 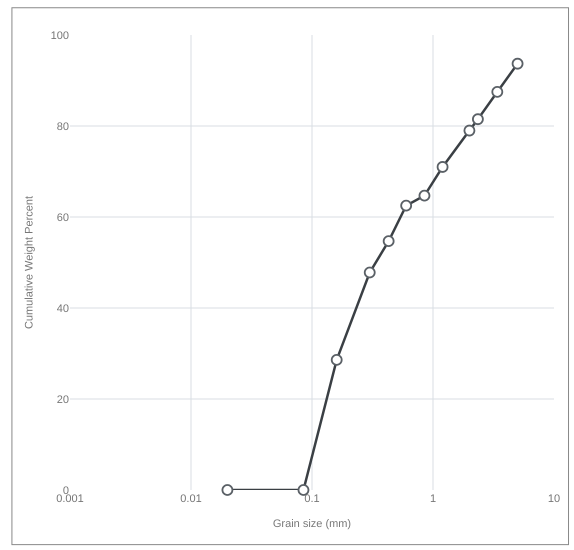 I want to click on x-tick-label: 1, so click(x=433, y=499).